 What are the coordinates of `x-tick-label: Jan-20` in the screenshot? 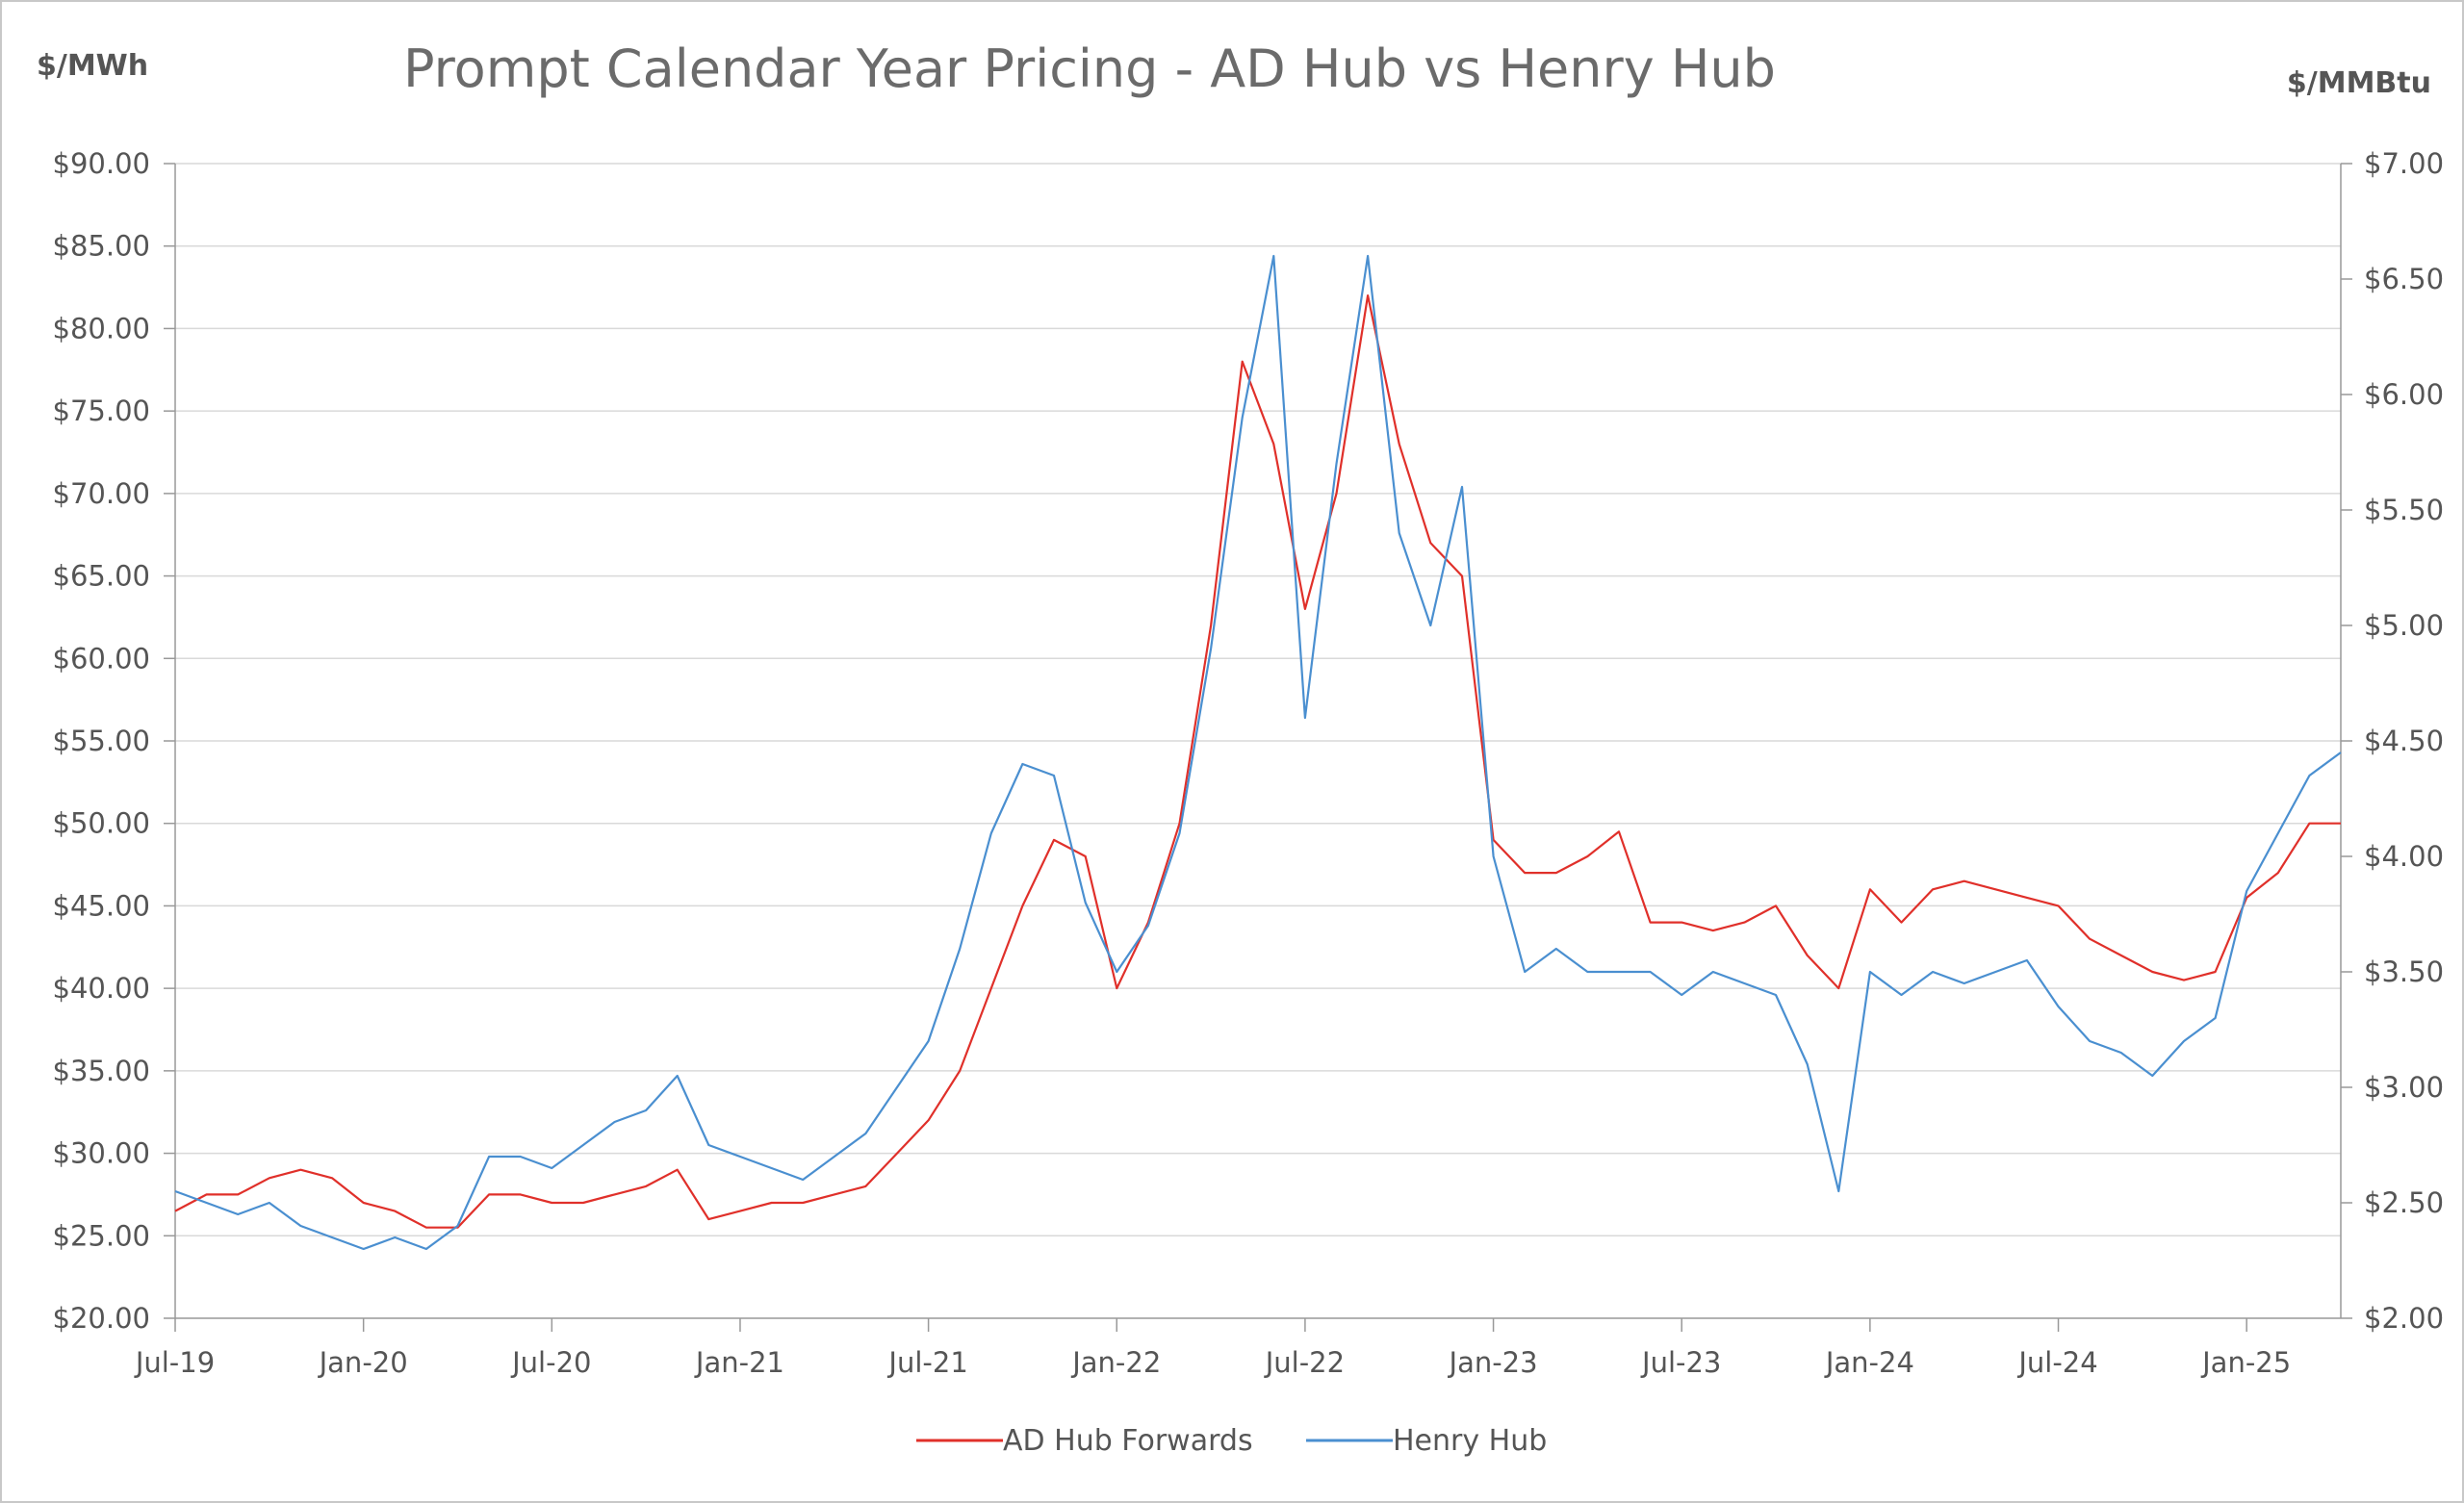 It's located at (363, 1362).